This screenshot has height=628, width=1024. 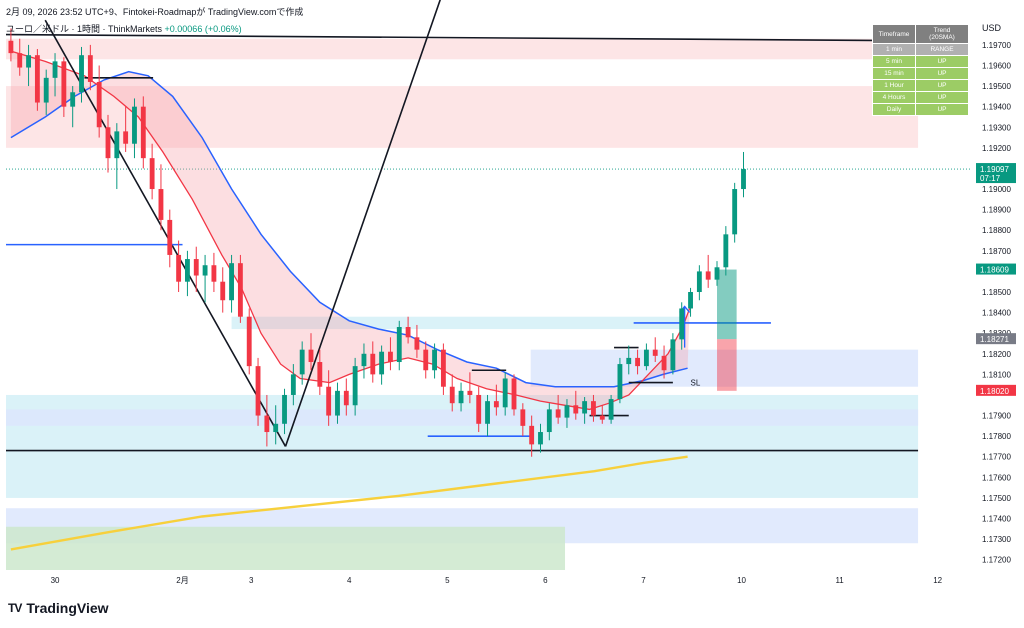 I want to click on price-label-countdown: 07:17, so click(x=990, y=178).